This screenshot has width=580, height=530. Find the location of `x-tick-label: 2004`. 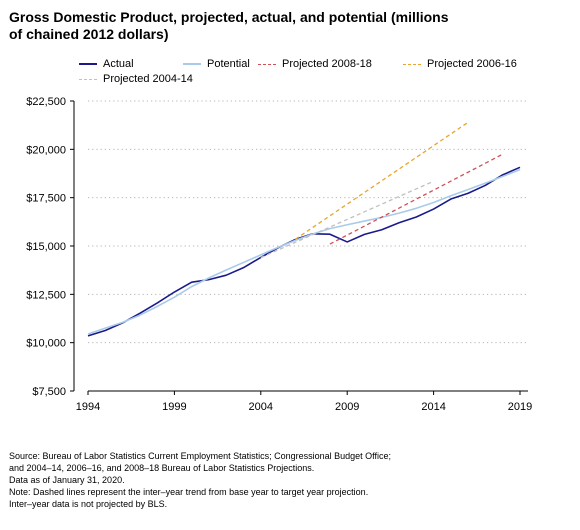

x-tick-label: 2004 is located at coordinates (261, 407).